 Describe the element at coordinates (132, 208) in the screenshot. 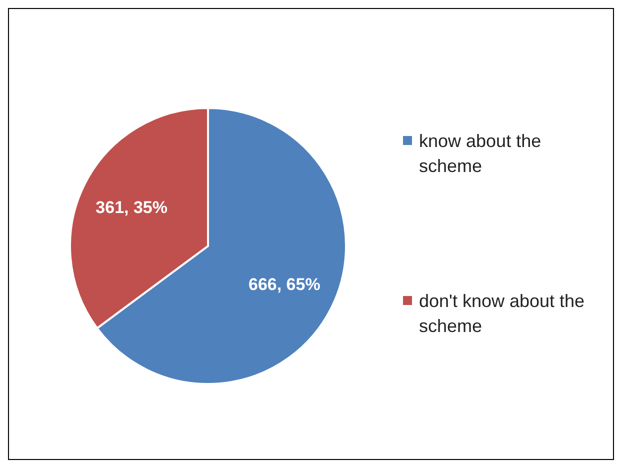

I see `data-label: 361, 35%` at that location.